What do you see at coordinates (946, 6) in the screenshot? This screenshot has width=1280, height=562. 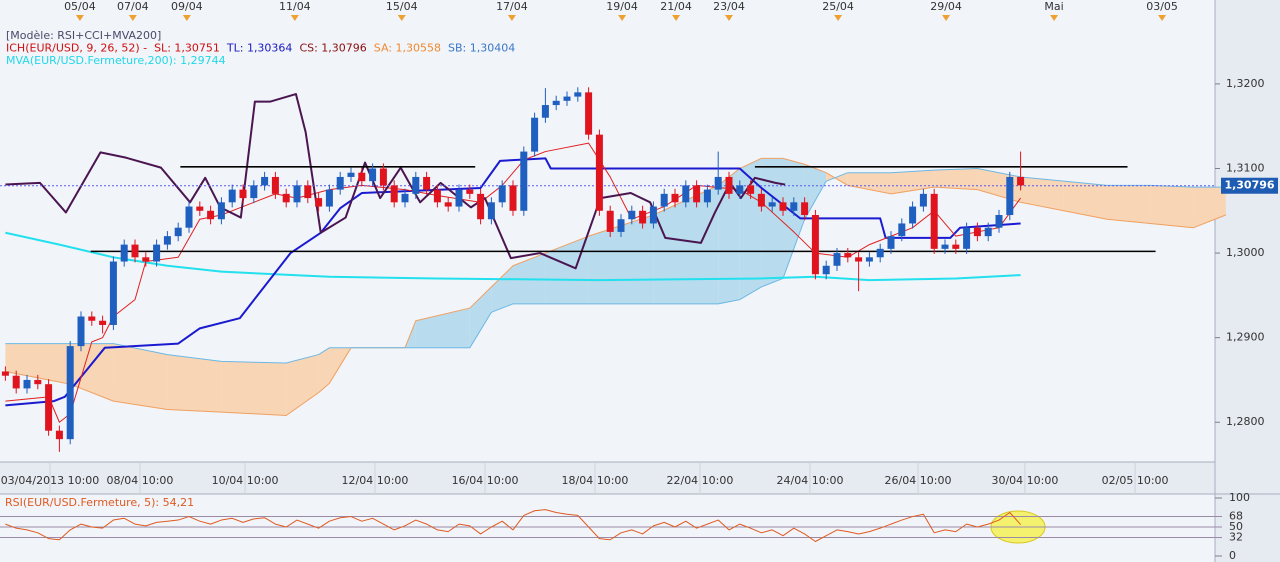 I see `top-tick-label: 29/04` at bounding box center [946, 6].